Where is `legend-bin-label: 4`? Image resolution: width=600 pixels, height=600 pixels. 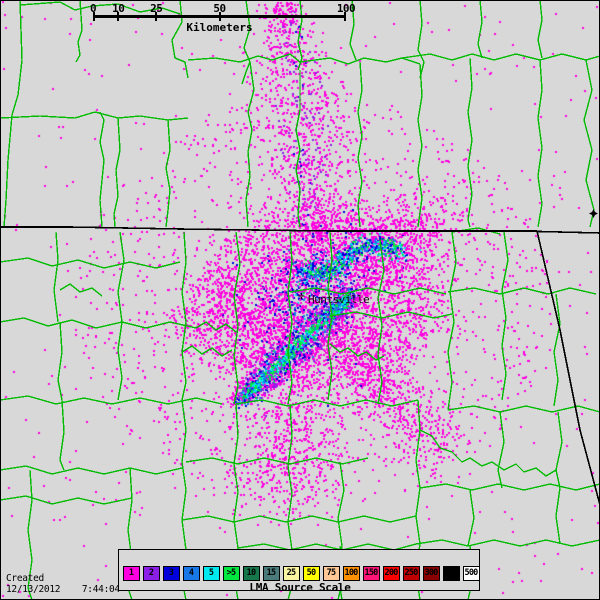
legend-bin-label: 4 is located at coordinates (191, 573).